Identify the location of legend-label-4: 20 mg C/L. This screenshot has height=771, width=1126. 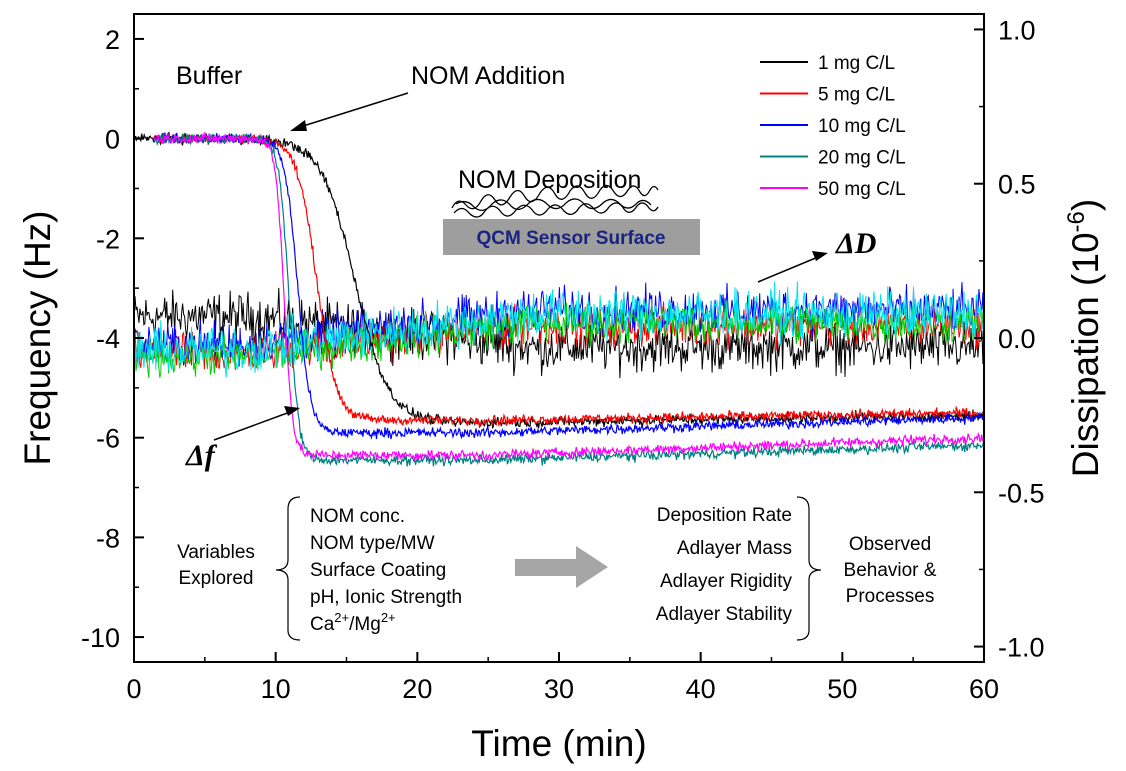
(862, 158).